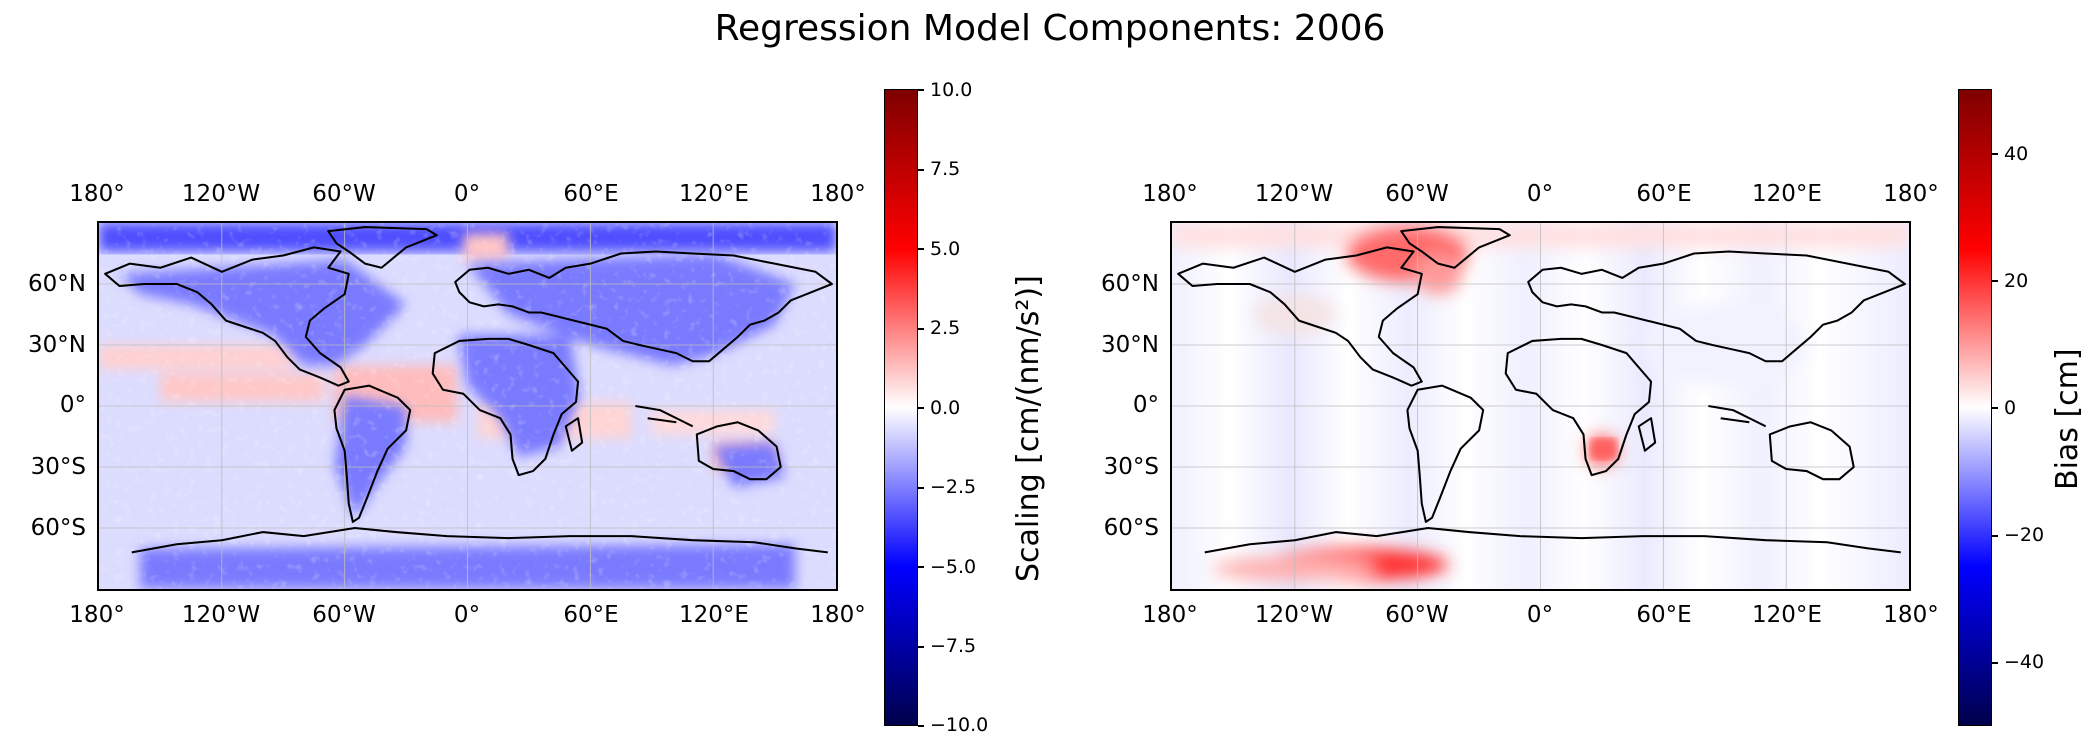  Describe the element at coordinates (1050, 28) in the screenshot. I see `figure-title: Regression Model Components: 2006` at that location.